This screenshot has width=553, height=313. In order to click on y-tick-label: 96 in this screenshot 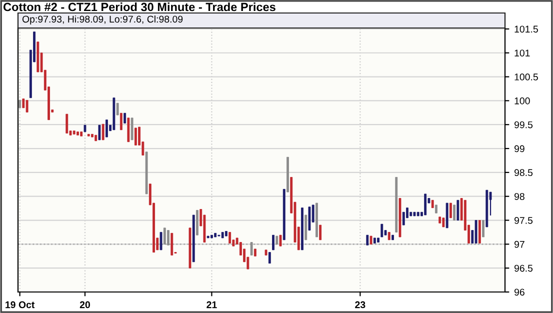, I will do `click(519, 292)`.